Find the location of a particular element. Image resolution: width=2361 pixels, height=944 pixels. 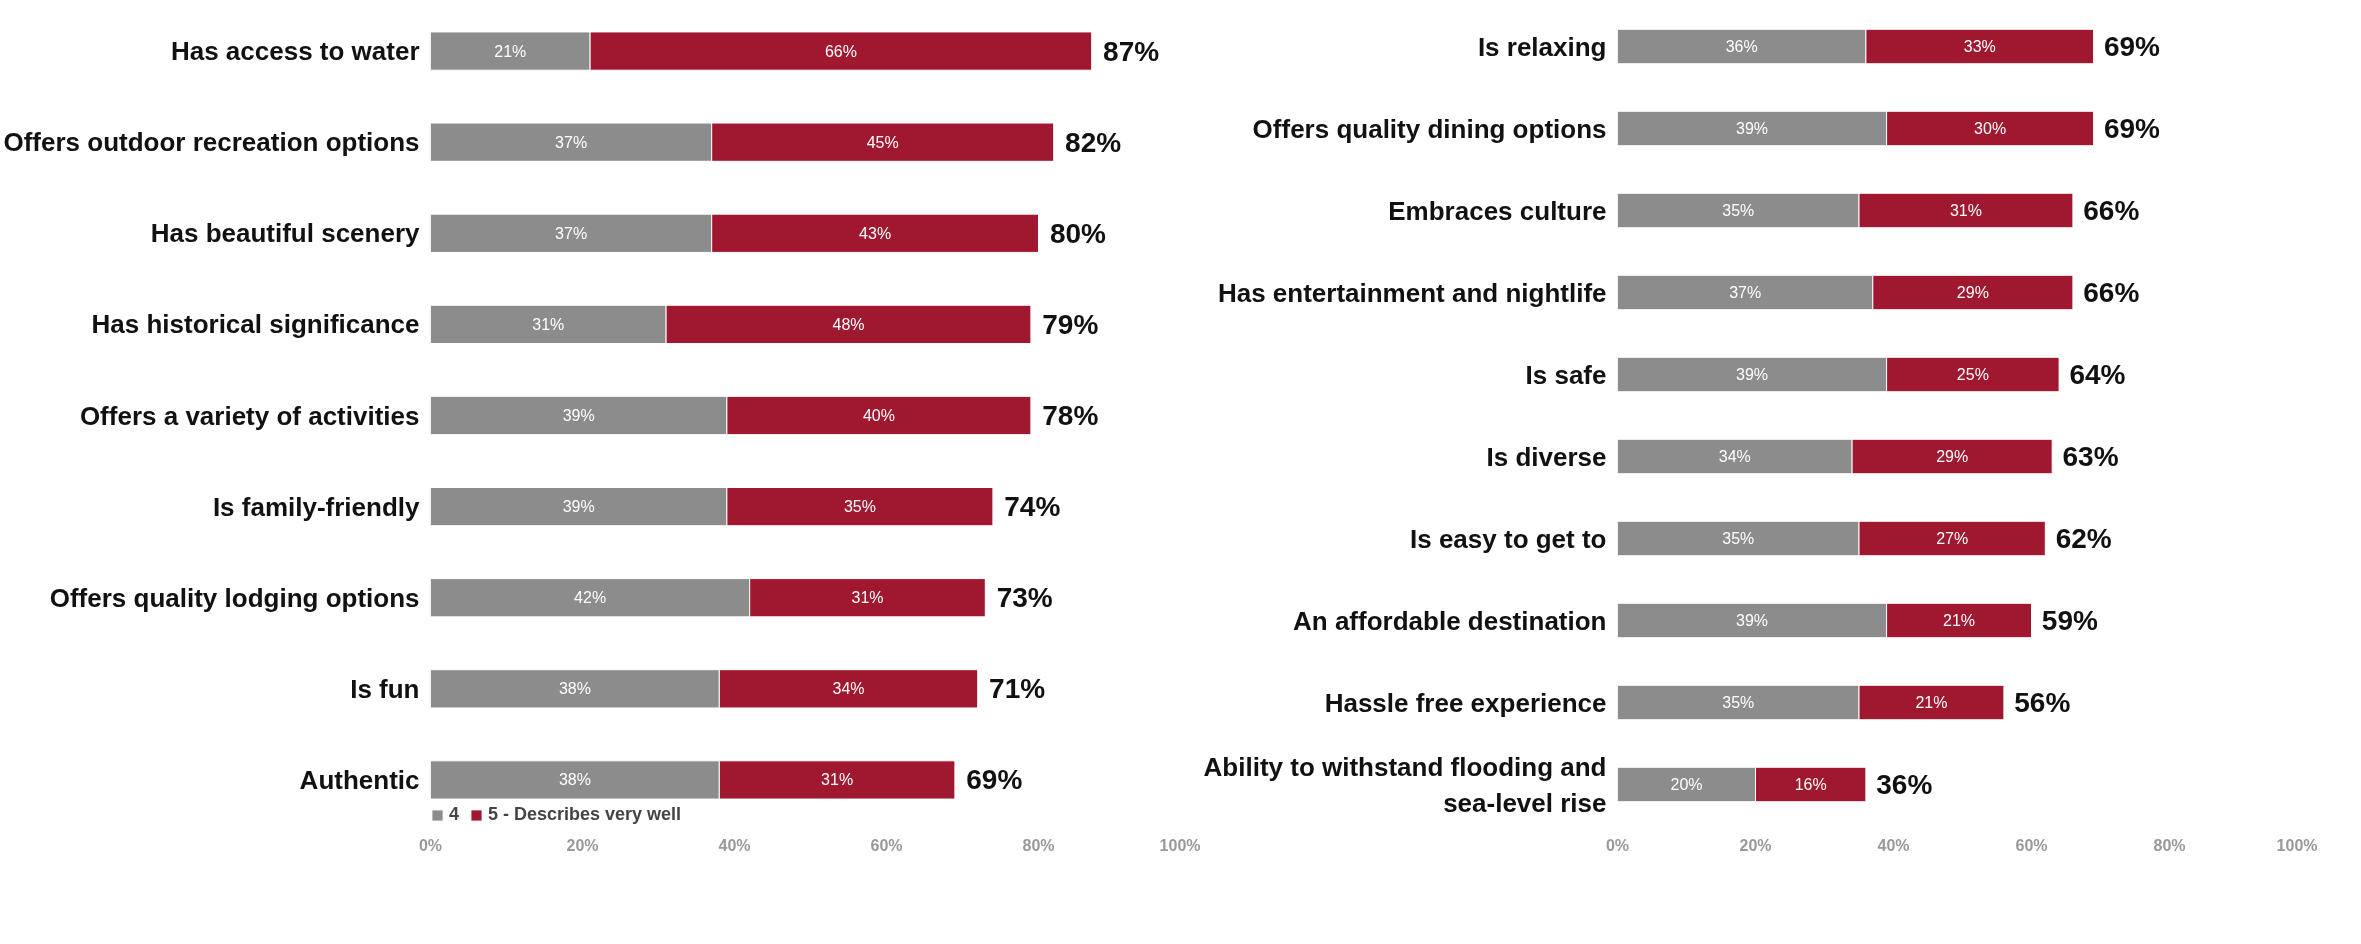

data-label: 42% is located at coordinates (590, 598).